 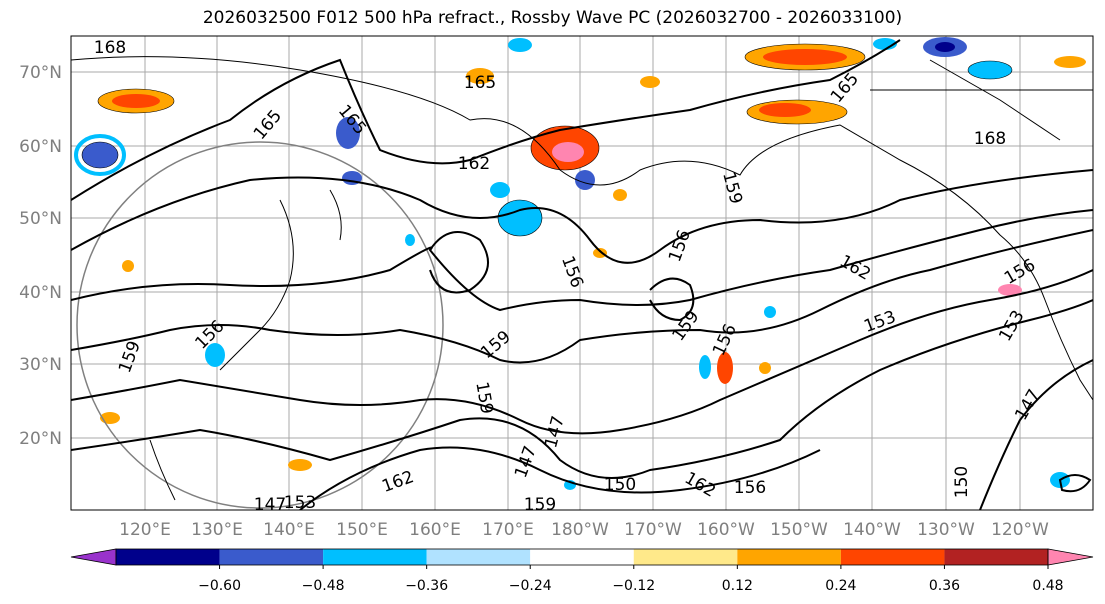 I want to click on lon-tick-label: 140°E, so click(x=289, y=530).